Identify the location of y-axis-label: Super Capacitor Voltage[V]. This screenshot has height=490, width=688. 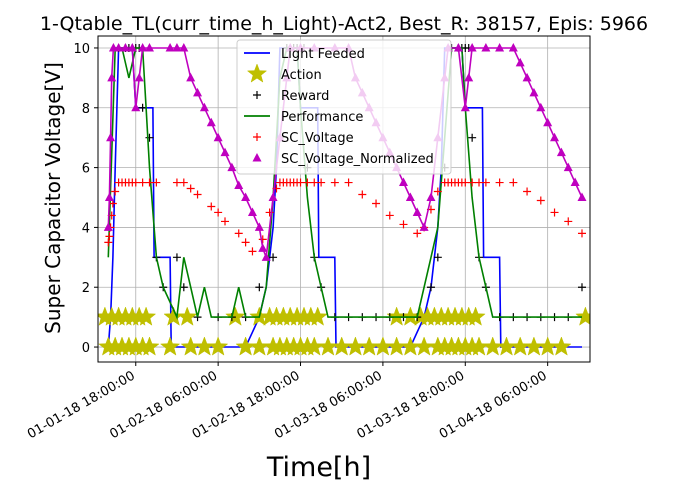
(53, 198).